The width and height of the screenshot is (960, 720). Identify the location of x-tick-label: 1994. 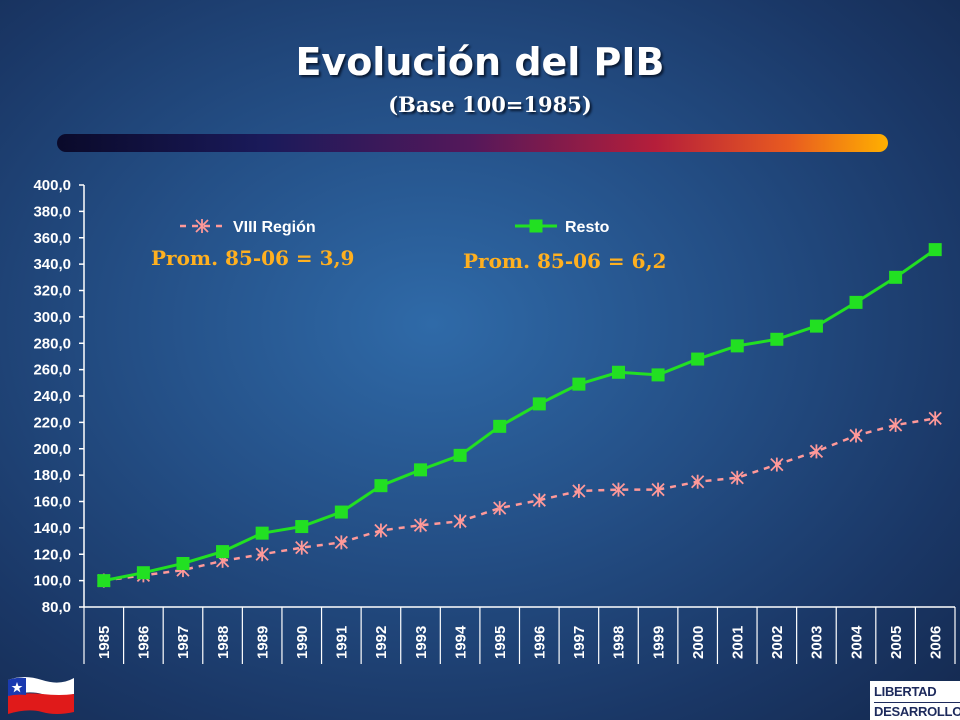
(460, 642).